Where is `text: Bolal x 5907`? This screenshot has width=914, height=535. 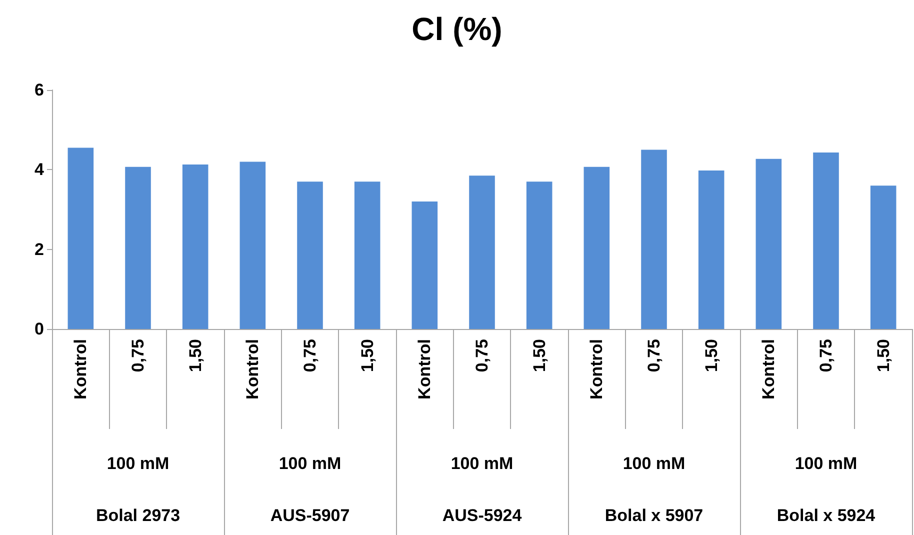
text: Bolal x 5907 is located at coordinates (654, 515).